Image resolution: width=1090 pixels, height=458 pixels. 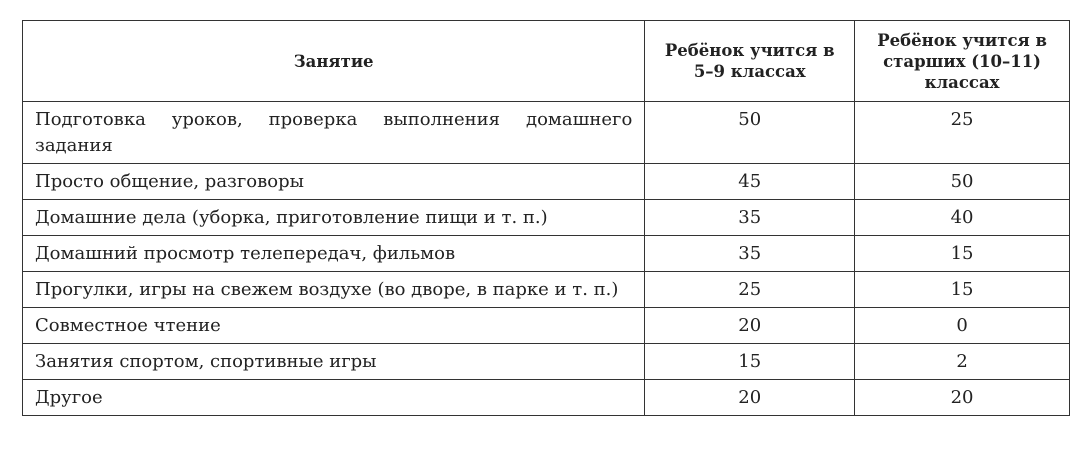 I want to click on grades-5-9-cell: 25, so click(x=750, y=289).